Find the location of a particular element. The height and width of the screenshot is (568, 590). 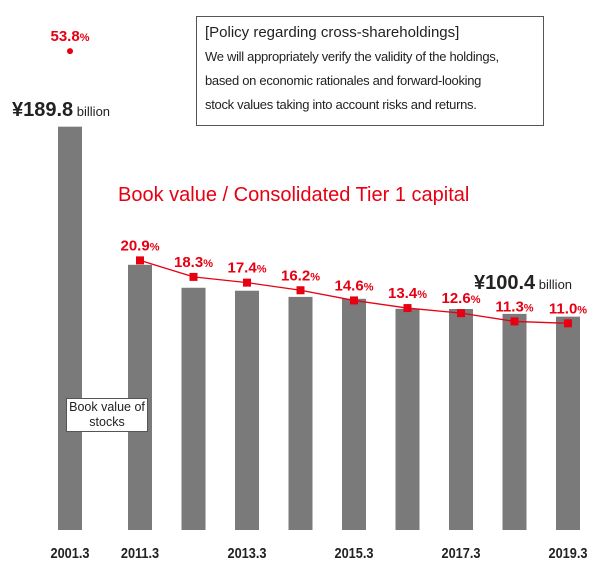

line-value-label: 16.2% is located at coordinates (300, 275).